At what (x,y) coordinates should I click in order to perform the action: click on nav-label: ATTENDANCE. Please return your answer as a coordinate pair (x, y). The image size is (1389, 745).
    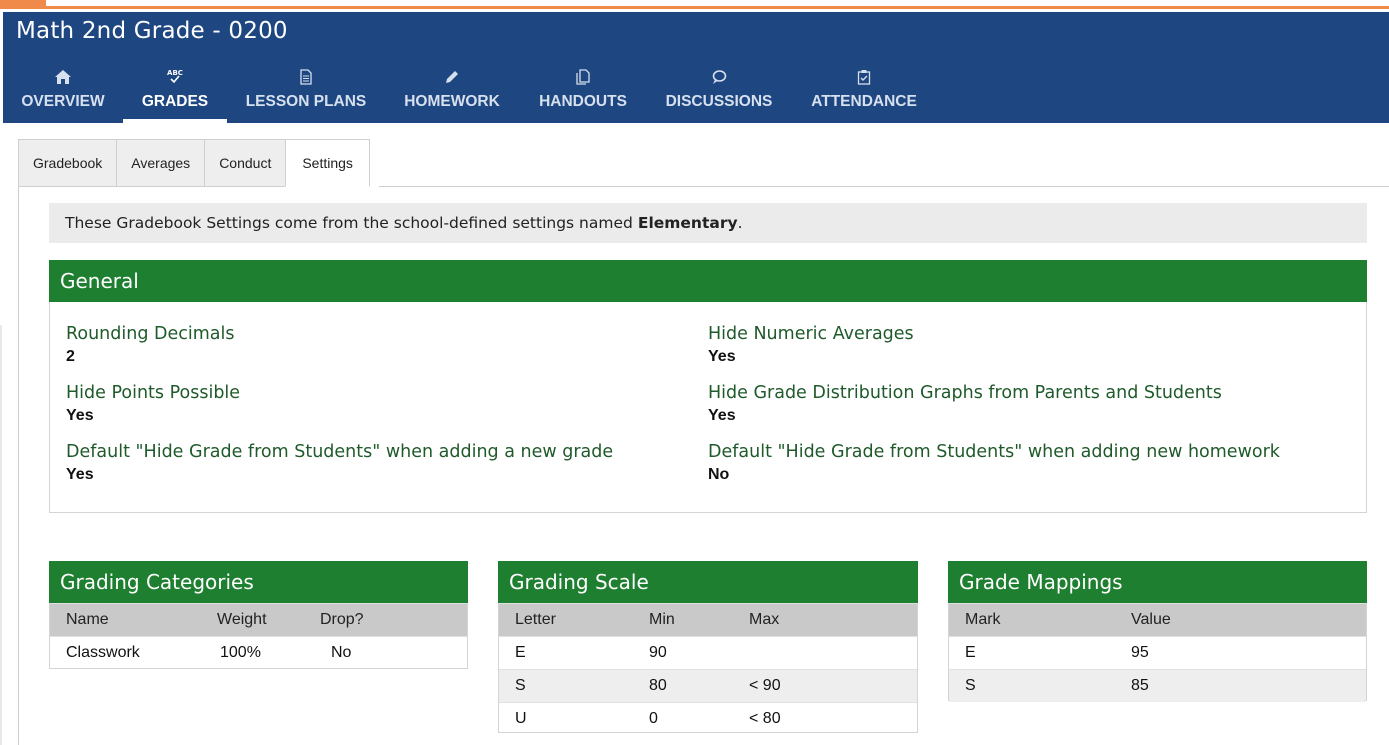
    Looking at the image, I should click on (864, 101).